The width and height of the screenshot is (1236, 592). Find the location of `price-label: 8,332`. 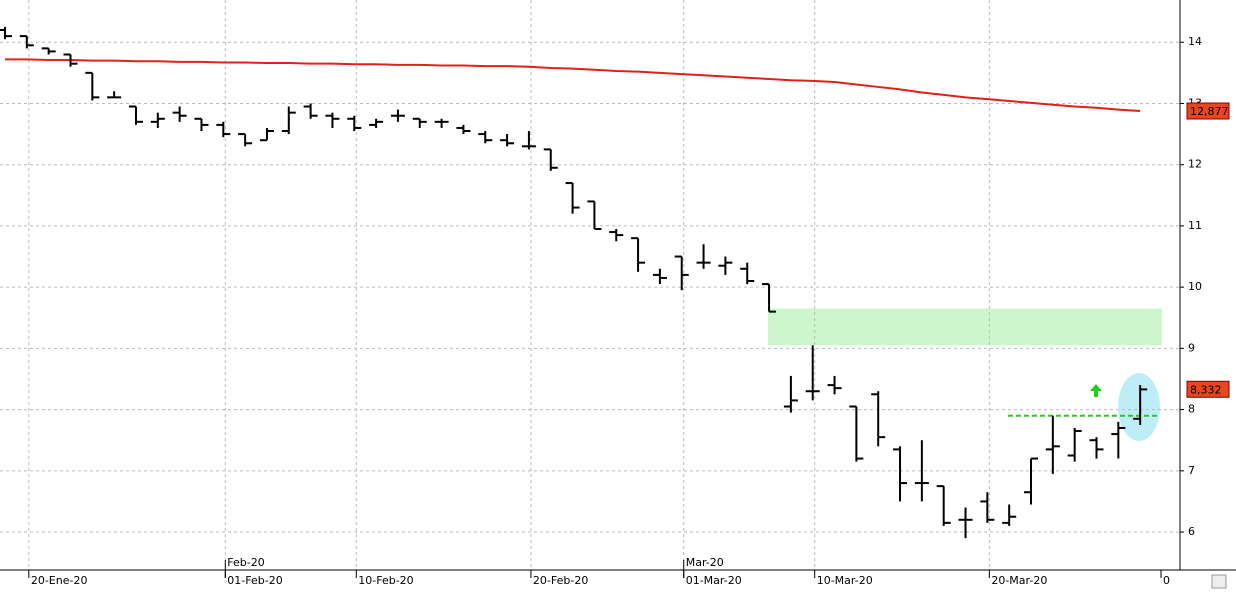

price-label: 8,332 is located at coordinates (1206, 389).